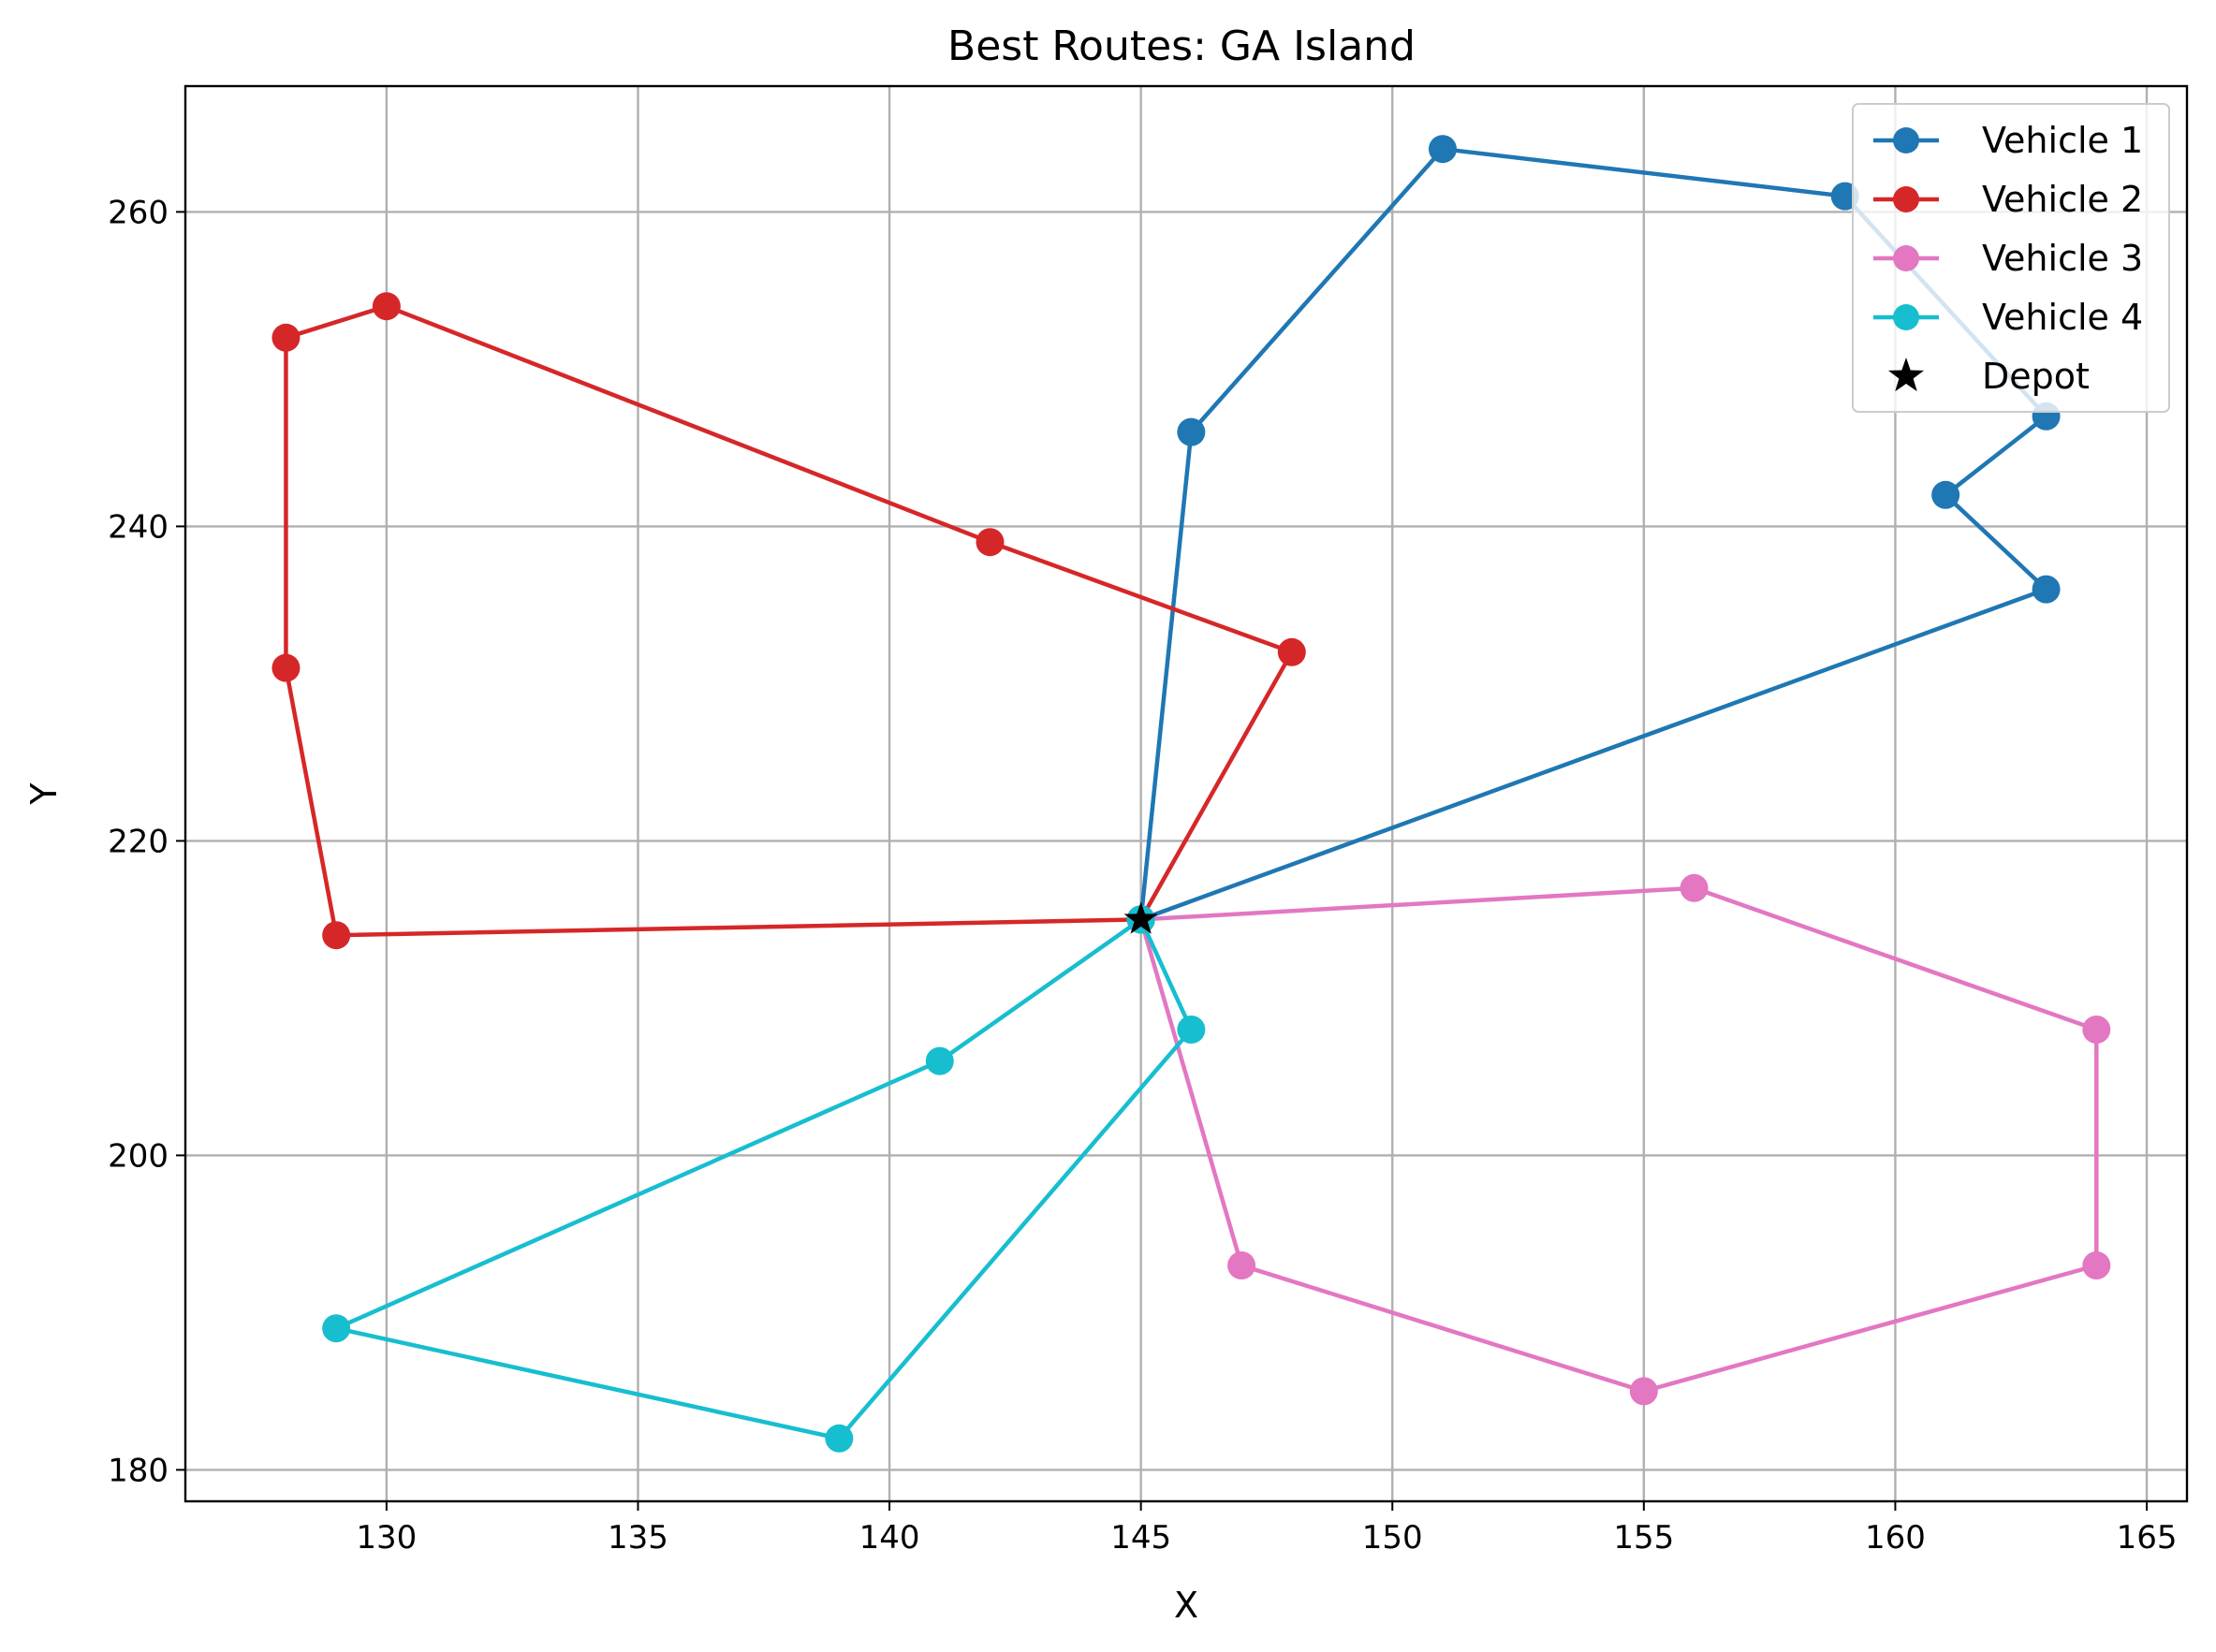 This screenshot has width=2216, height=1652. What do you see at coordinates (138, 213) in the screenshot?
I see `y-tick-label: 260` at bounding box center [138, 213].